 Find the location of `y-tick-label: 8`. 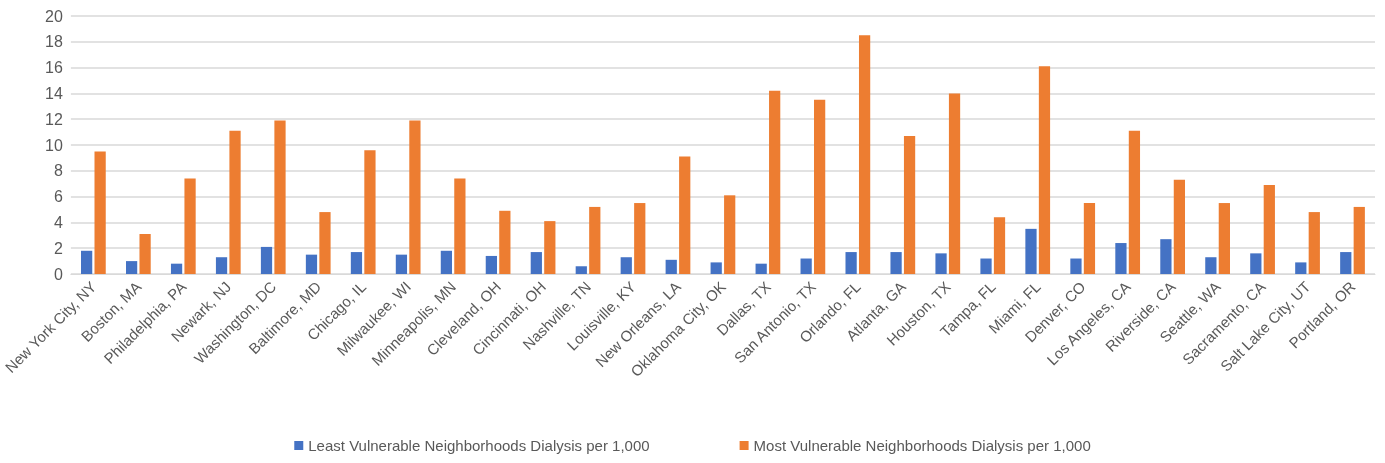

y-tick-label: 8 is located at coordinates (58, 171).